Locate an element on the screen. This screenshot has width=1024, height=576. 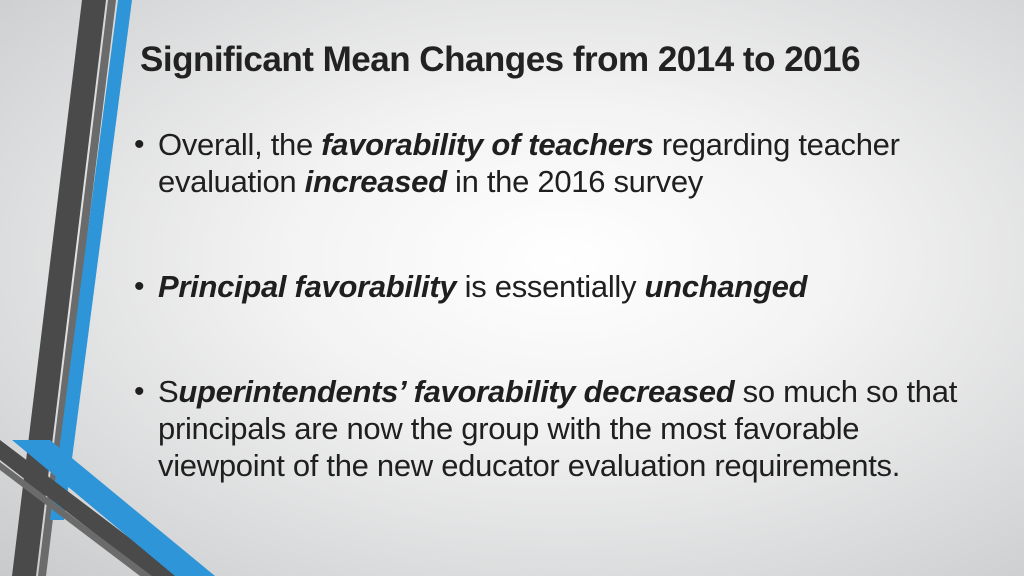
gray-stripe-vertical is located at coordinates (77, 288).